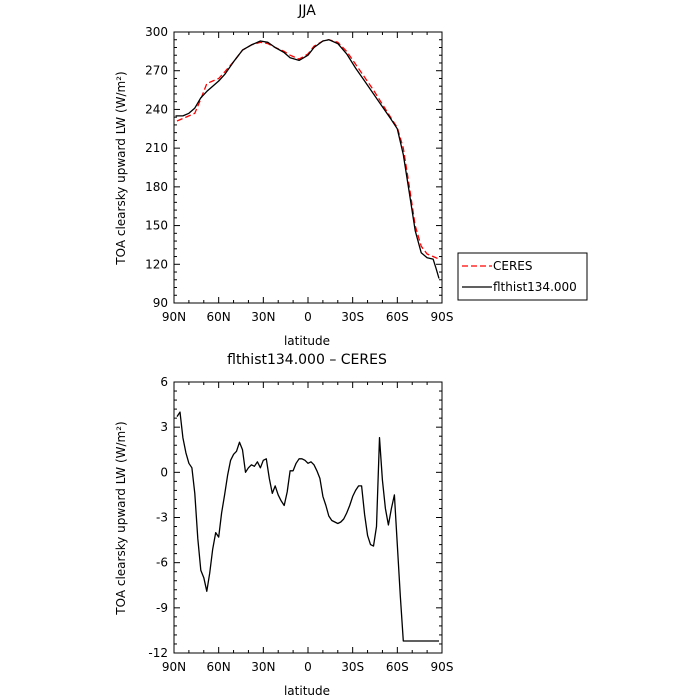  What do you see at coordinates (219, 317) in the screenshot?
I see `top-xtick-label: 60N` at bounding box center [219, 317].